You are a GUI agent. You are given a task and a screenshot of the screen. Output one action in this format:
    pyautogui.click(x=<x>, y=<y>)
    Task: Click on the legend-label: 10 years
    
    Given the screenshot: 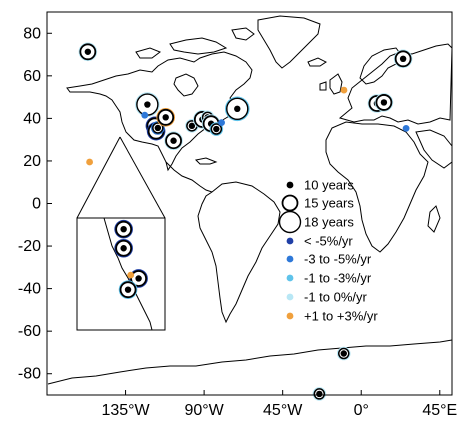 What is the action you would take?
    pyautogui.click(x=329, y=185)
    